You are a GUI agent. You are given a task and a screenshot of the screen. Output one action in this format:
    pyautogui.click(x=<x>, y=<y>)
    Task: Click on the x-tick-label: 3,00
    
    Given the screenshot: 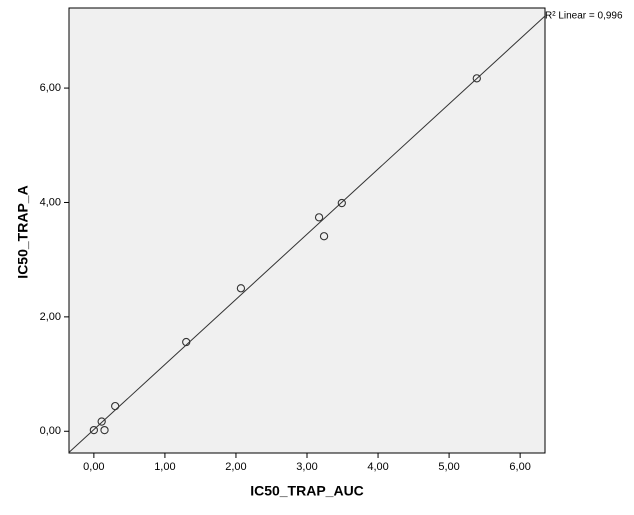 What is the action you would take?
    pyautogui.click(x=306, y=467)
    